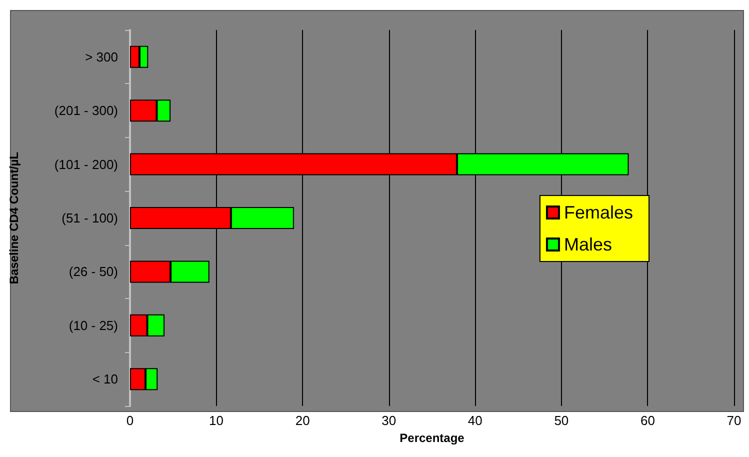  Describe the element at coordinates (216, 420) in the screenshot. I see `x-tick-label: 10` at that location.